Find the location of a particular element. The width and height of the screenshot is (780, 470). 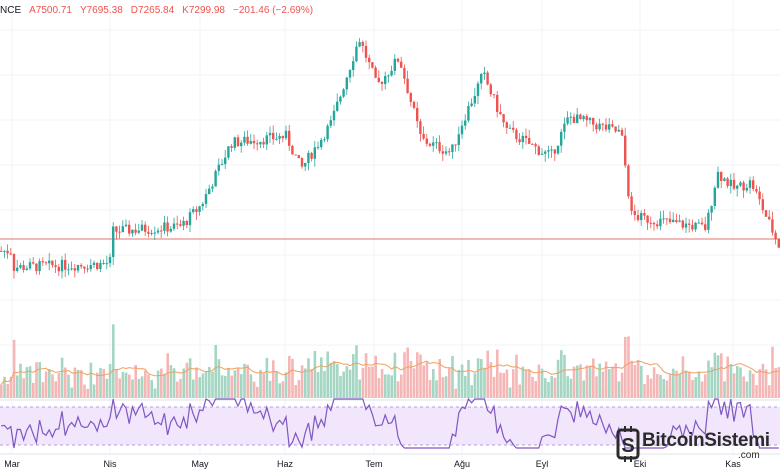

time-axis-label: Kas is located at coordinates (733, 464).